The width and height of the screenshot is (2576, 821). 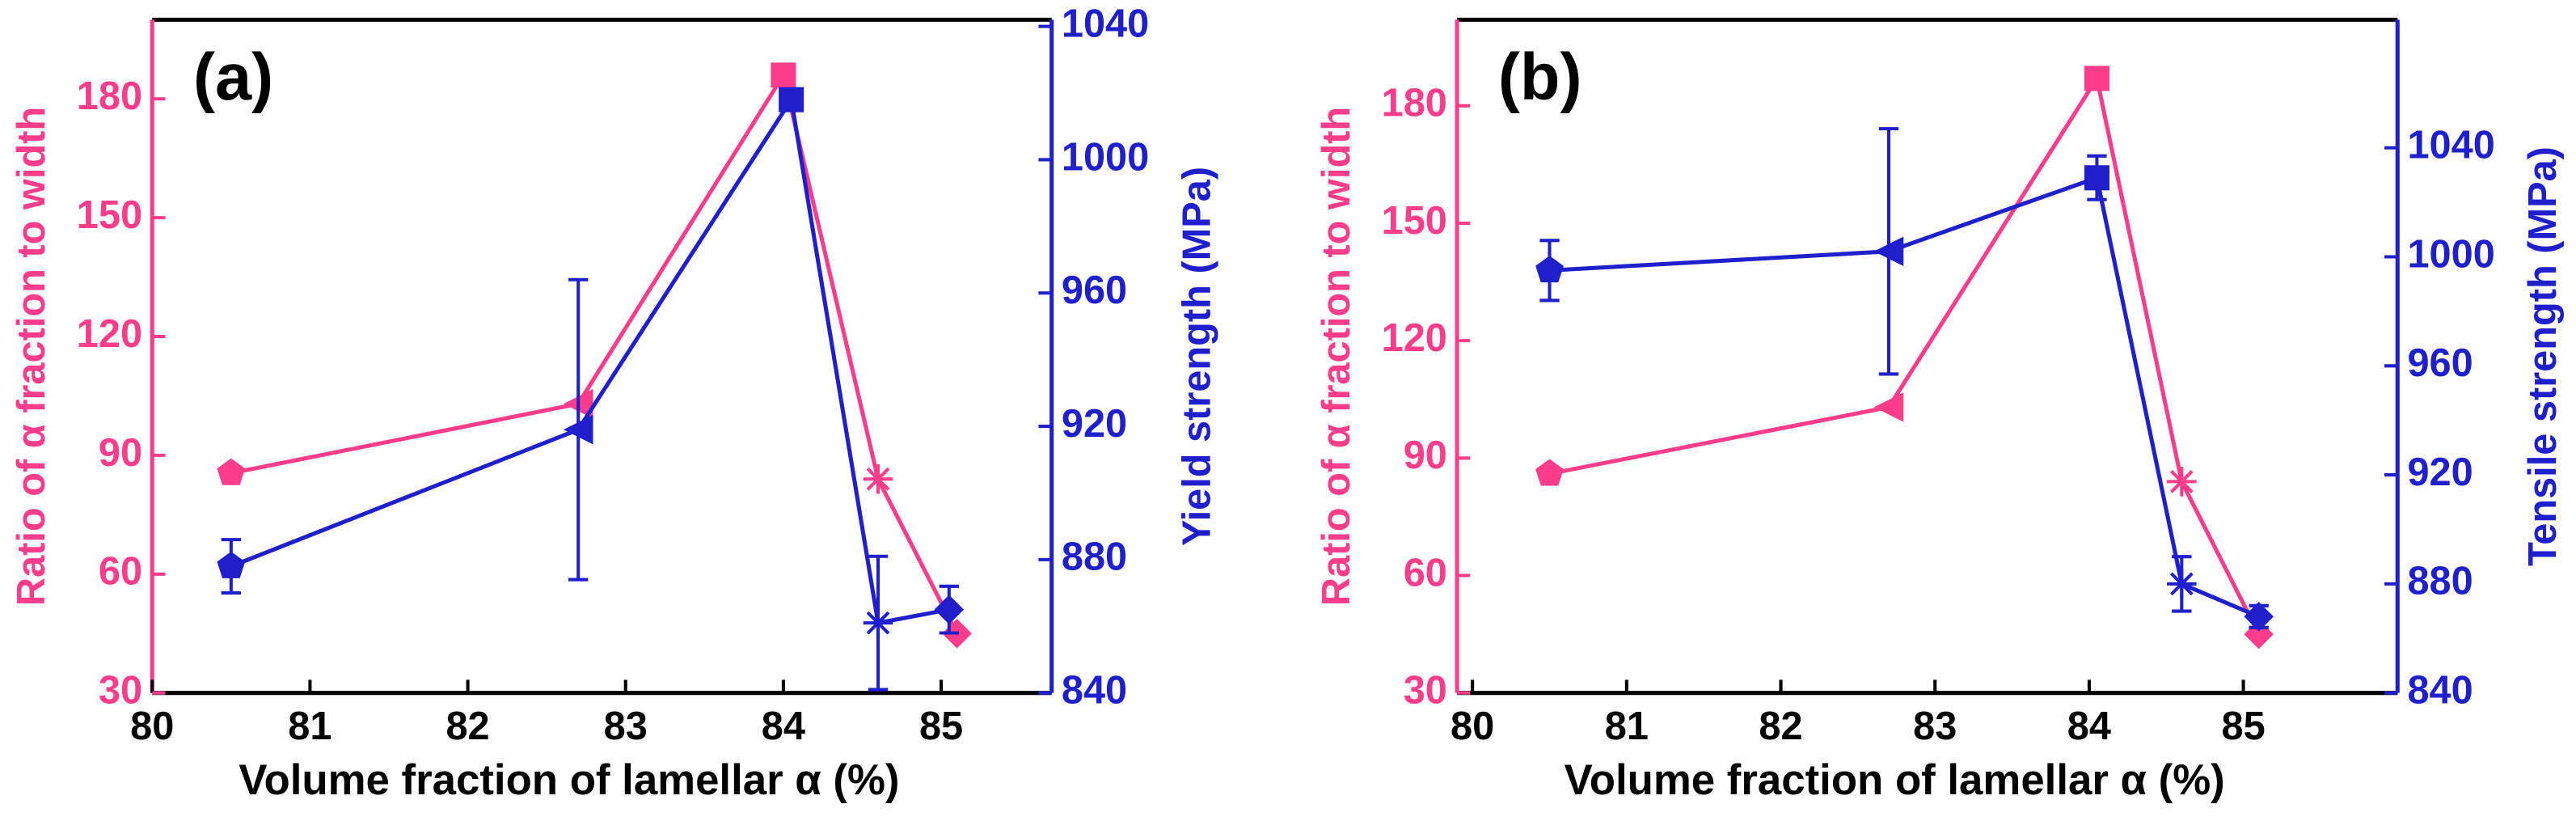 What do you see at coordinates (1196, 356) in the screenshot?
I see `y2-axis-title: Yield strength (MPa)` at bounding box center [1196, 356].